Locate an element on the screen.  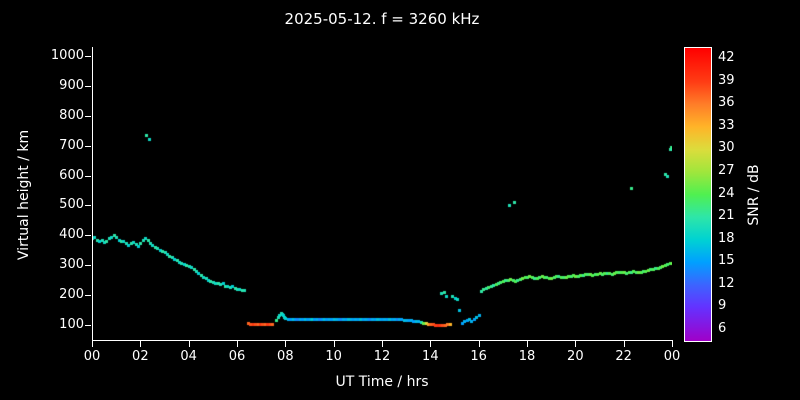
x-tick-label: 02 is located at coordinates (140, 356).